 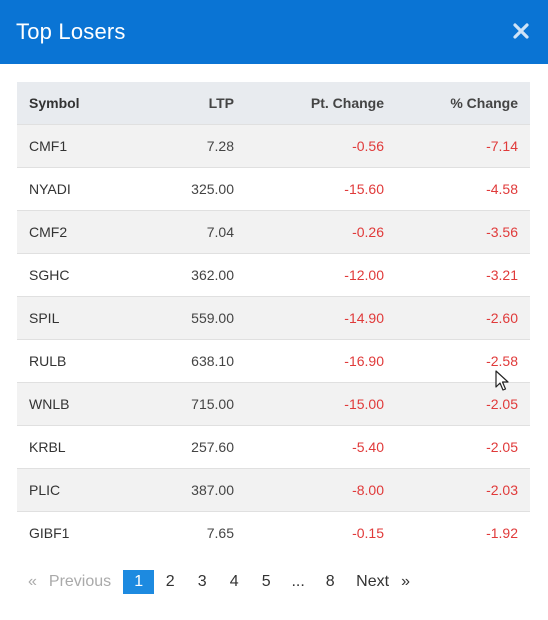 I want to click on close-icon, so click(x=521, y=31).